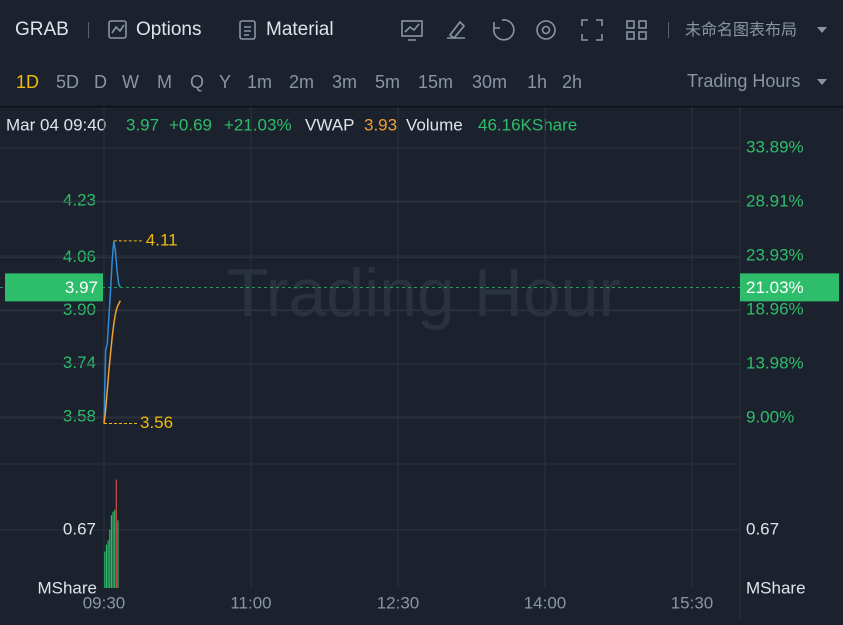 The image size is (843, 625). Describe the element at coordinates (100, 82) in the screenshot. I see `period-button: D` at that location.